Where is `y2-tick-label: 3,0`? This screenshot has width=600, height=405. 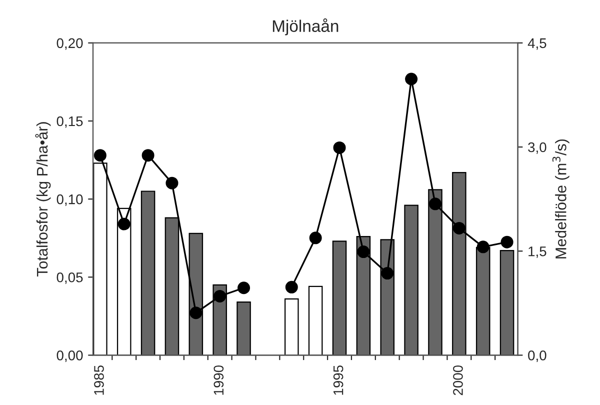
y2-tick-label: 3,0 is located at coordinates (537, 148).